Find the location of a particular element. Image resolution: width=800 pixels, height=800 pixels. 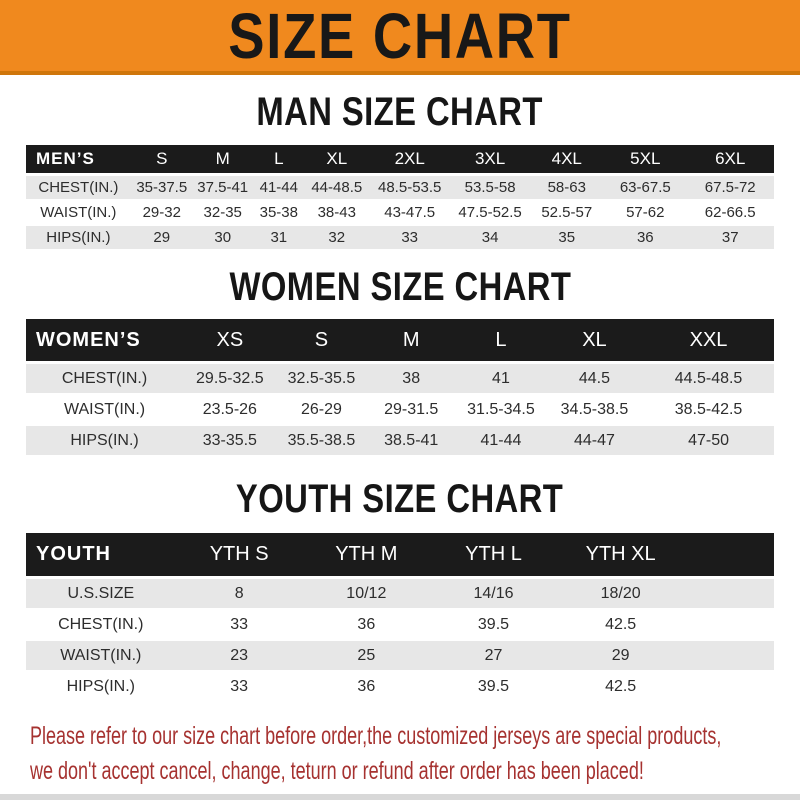

women-table-header-row: WOMEN’S XS S M L XL XXL is located at coordinates (400, 341).